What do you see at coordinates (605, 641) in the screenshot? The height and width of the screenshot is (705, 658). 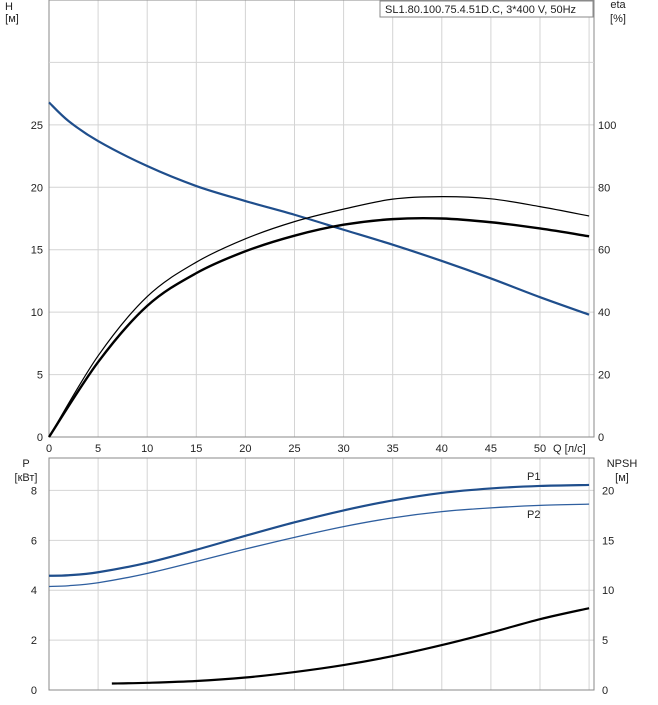 I see `npsh-tick-label: 5` at bounding box center [605, 641].